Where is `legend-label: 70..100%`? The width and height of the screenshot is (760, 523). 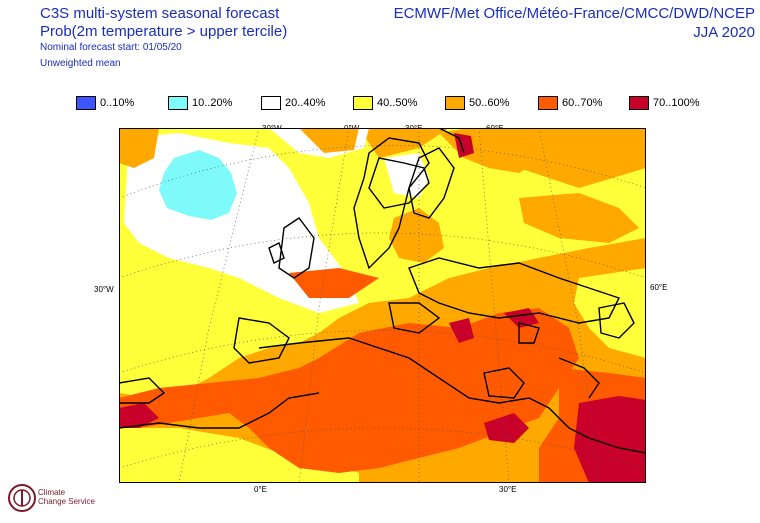
legend-label: 70..100% is located at coordinates (676, 103).